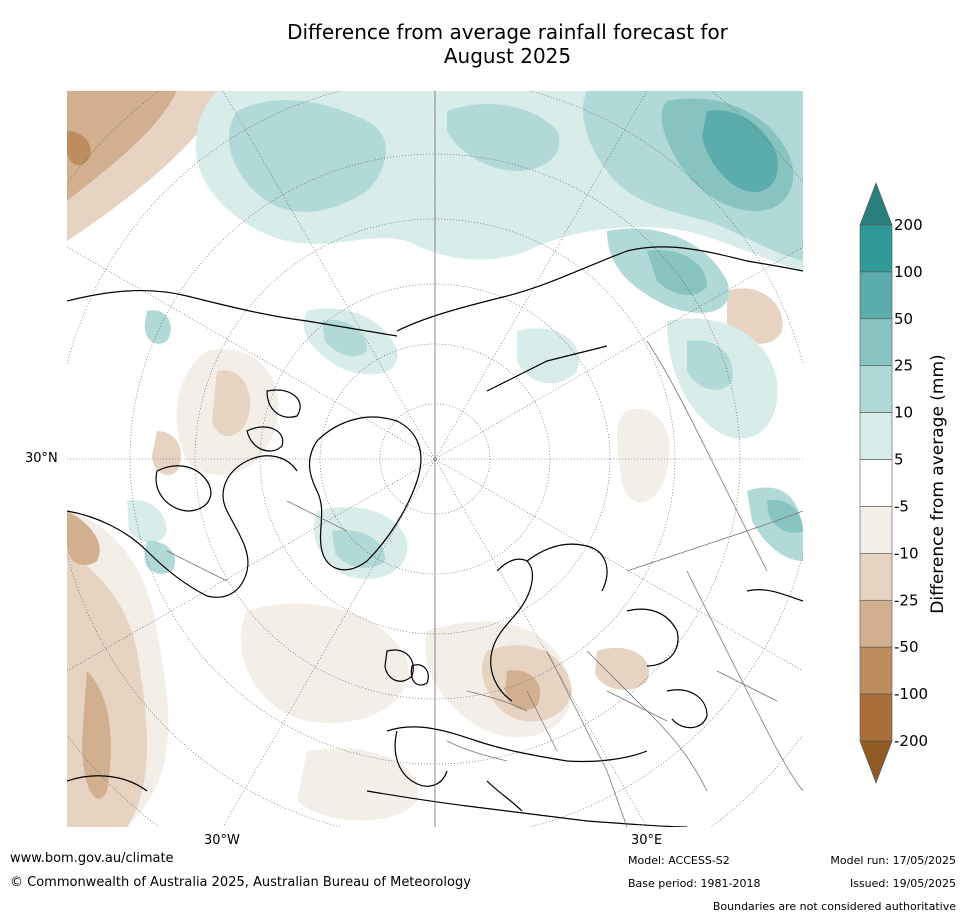 Image resolution: width=965 pixels, height=919 pixels. What do you see at coordinates (911, 483) in the screenshot?
I see `colorbar-ticks: 200 100 50 25 10 5 -5 -10 -25 -50 -100 -200` at bounding box center [911, 483].